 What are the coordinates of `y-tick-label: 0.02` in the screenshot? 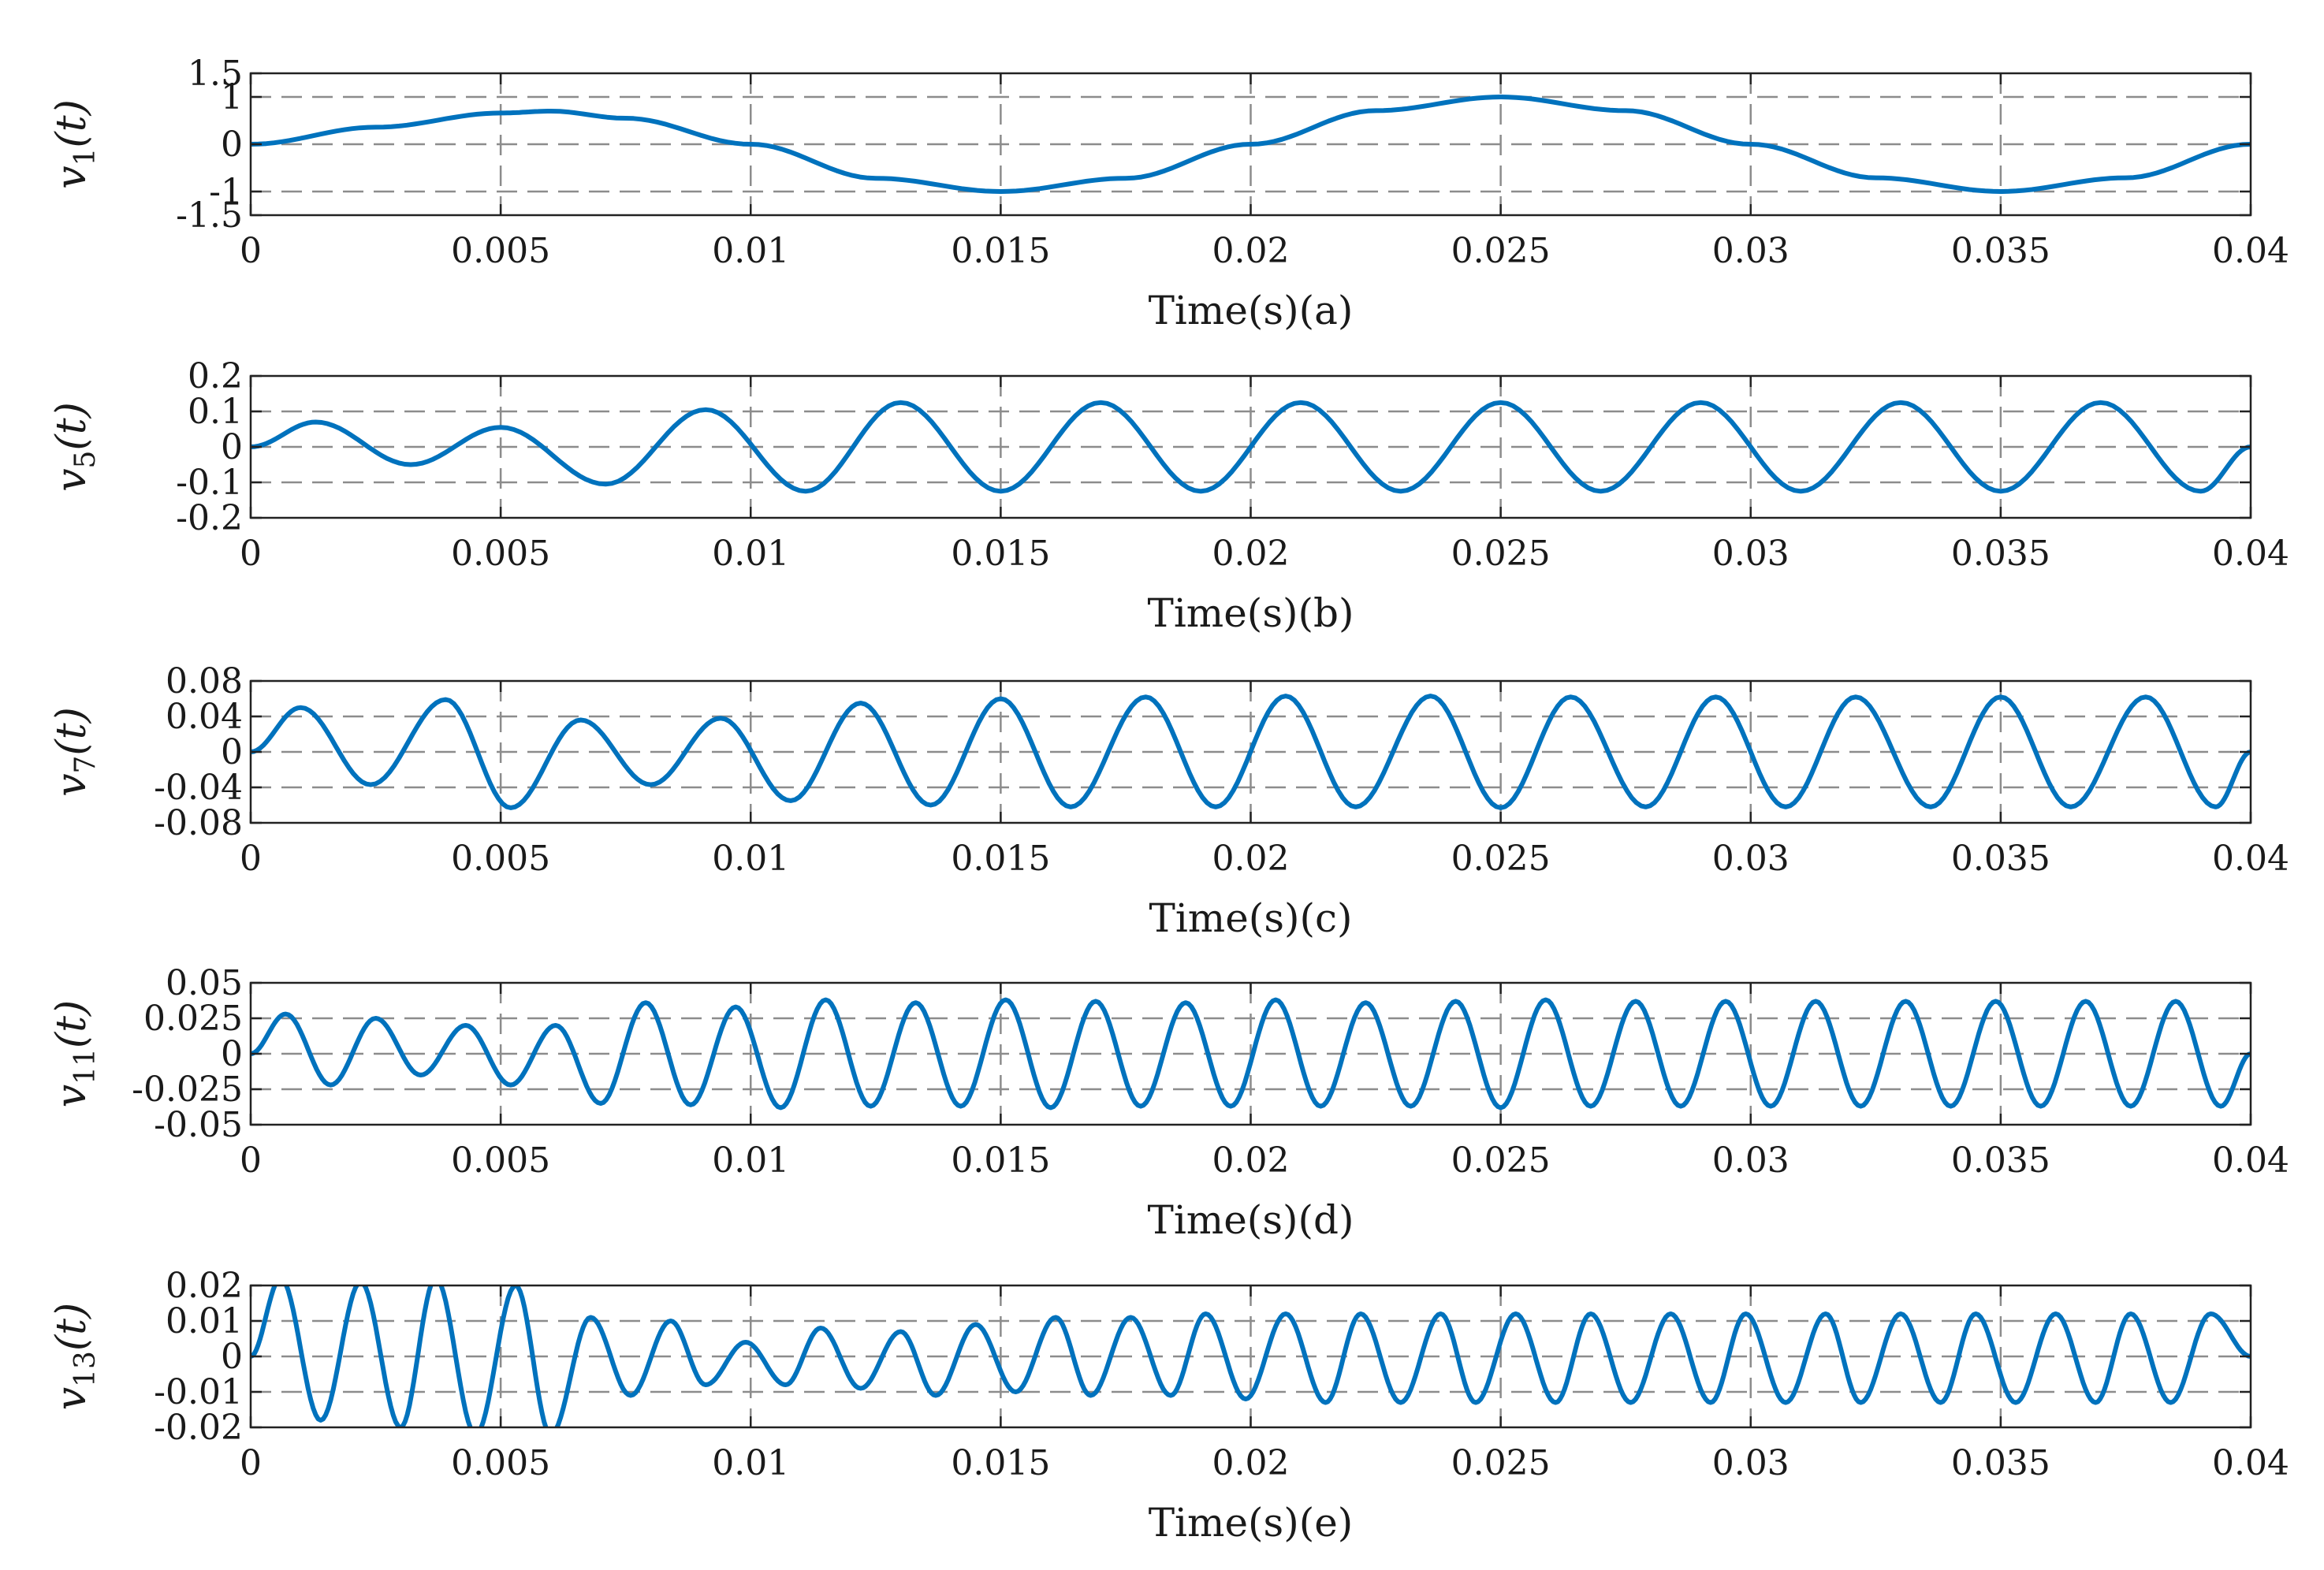 It's located at (204, 1286).